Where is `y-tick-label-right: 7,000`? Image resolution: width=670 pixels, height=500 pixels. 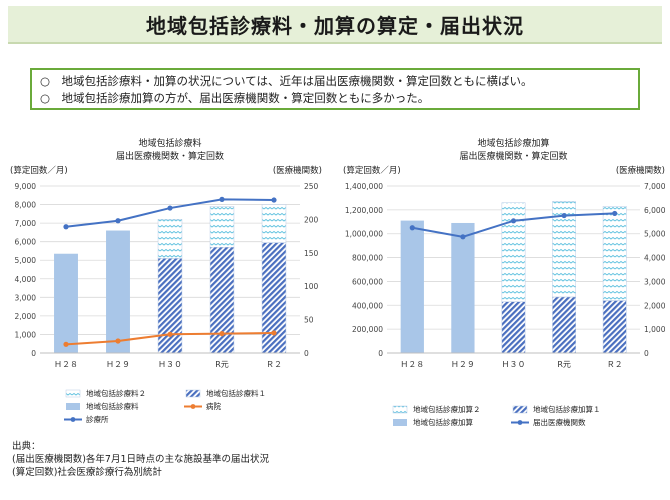 y-tick-label-right: 7,000 is located at coordinates (655, 186).